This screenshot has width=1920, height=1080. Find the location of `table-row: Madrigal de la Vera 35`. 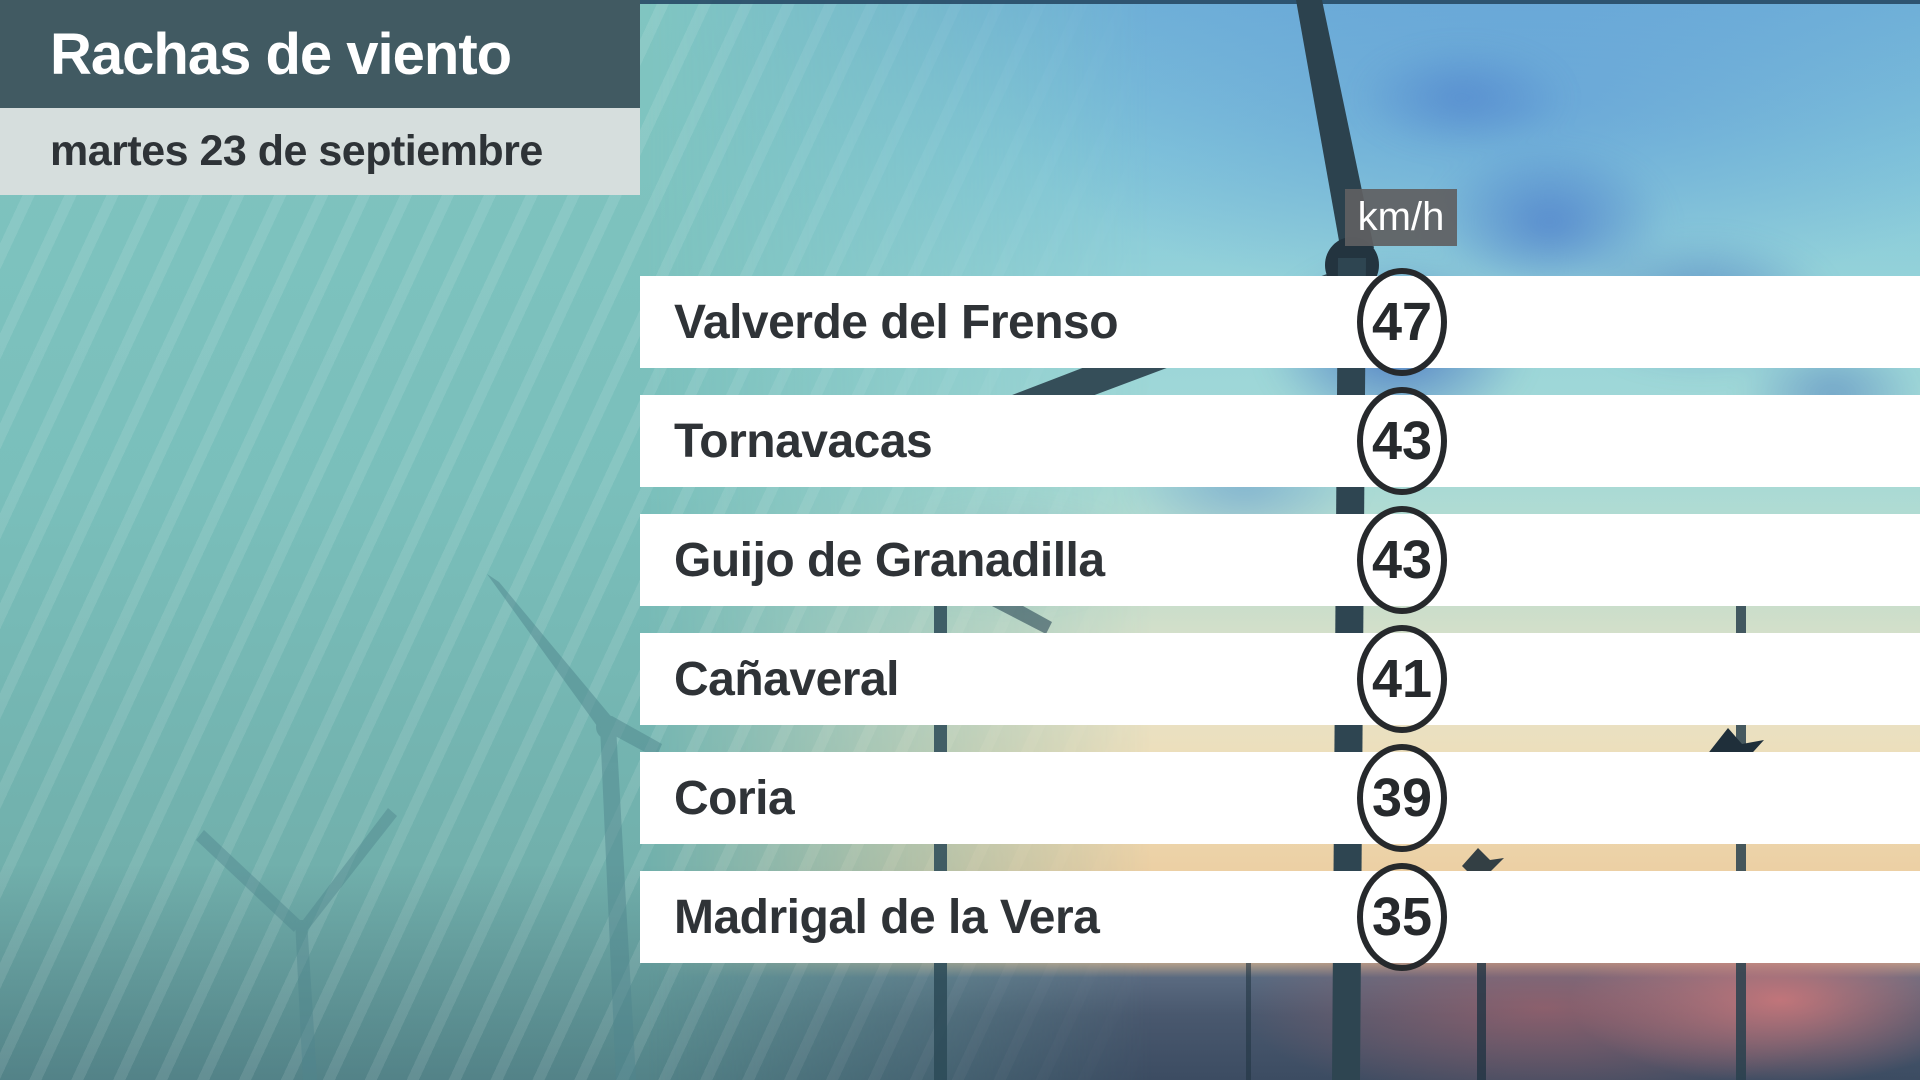

table-row: Madrigal de la Vera 35 is located at coordinates (1280, 917).